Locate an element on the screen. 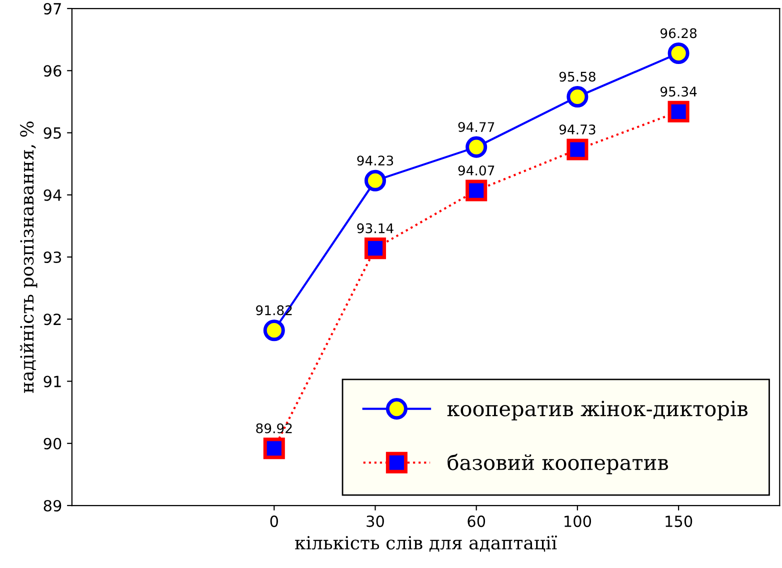  y-axis-title: надійність розпізнавання, % is located at coordinates (29, 257).